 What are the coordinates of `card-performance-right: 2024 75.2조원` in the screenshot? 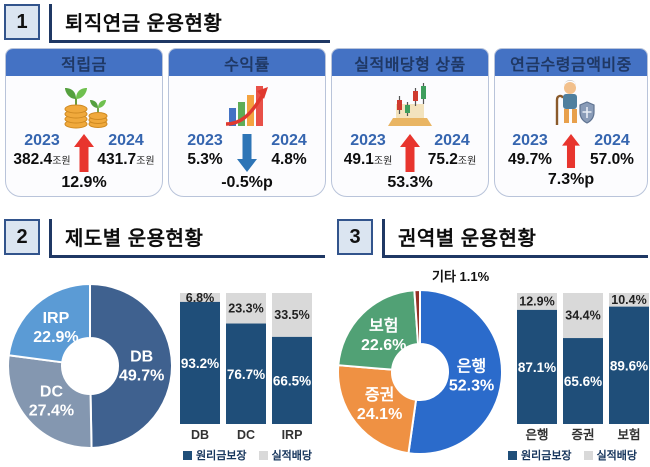 It's located at (452, 152).